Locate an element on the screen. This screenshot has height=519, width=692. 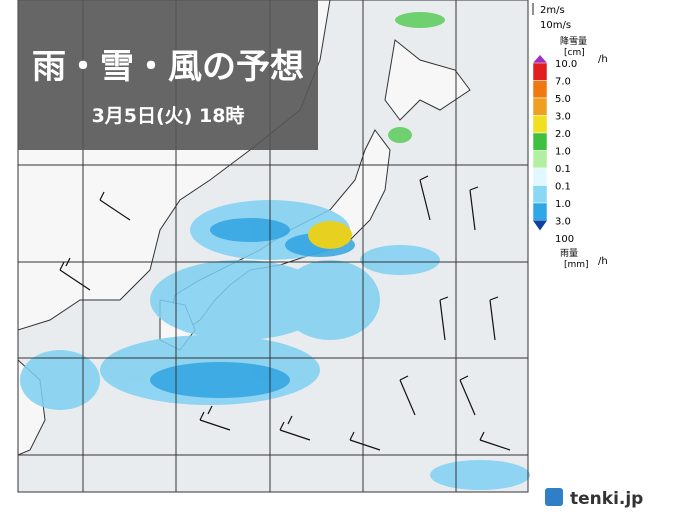
color-scale: 10.0 7.0 5.0 3.0 2.0 1.0 0.1 0.1 1.0 3.0 100 is located at coordinates (554, 150).